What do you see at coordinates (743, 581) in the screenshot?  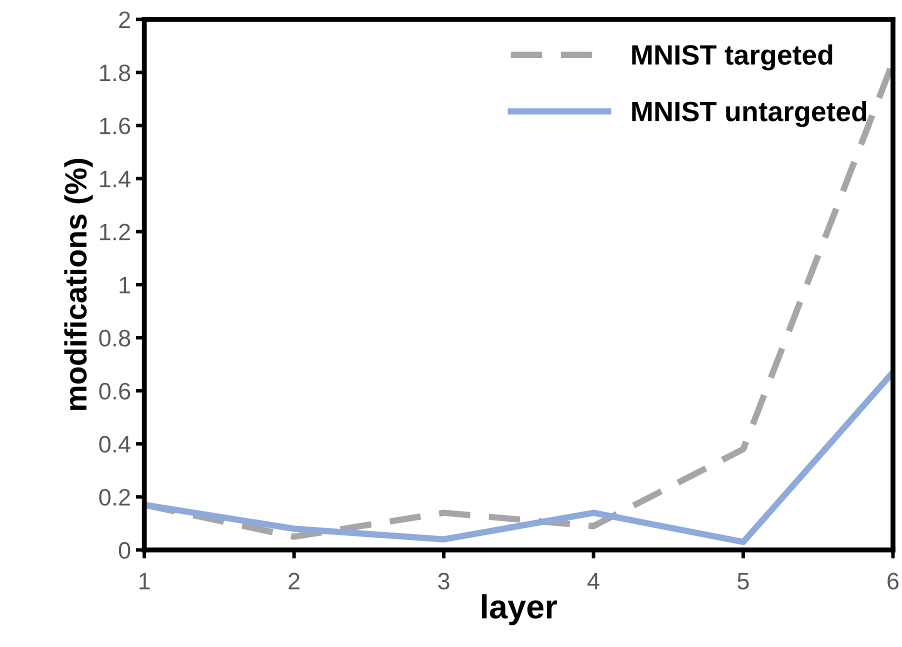 I see `x-tick-label: 5` at bounding box center [743, 581].